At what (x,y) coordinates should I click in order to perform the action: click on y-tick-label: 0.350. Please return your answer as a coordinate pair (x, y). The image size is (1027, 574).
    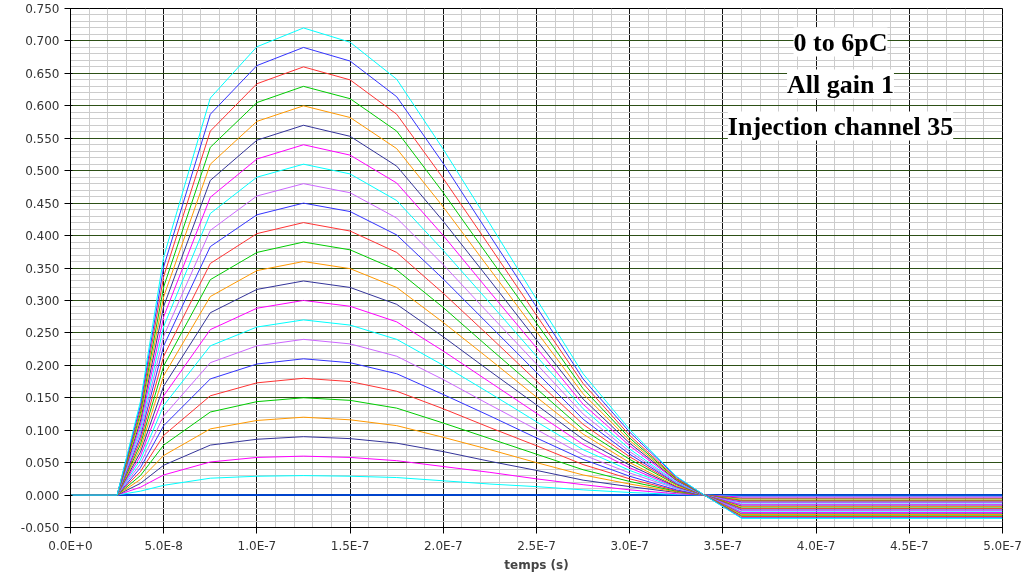
    Looking at the image, I should click on (42, 268).